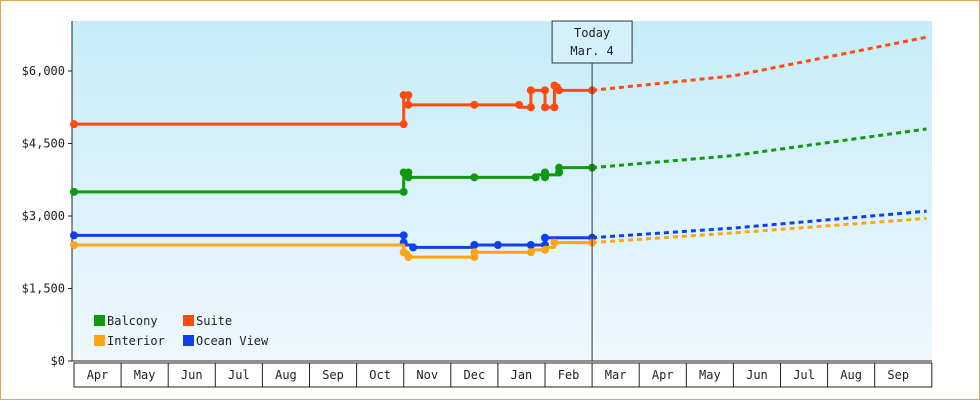  I want to click on legend-label: Suite, so click(214, 321).